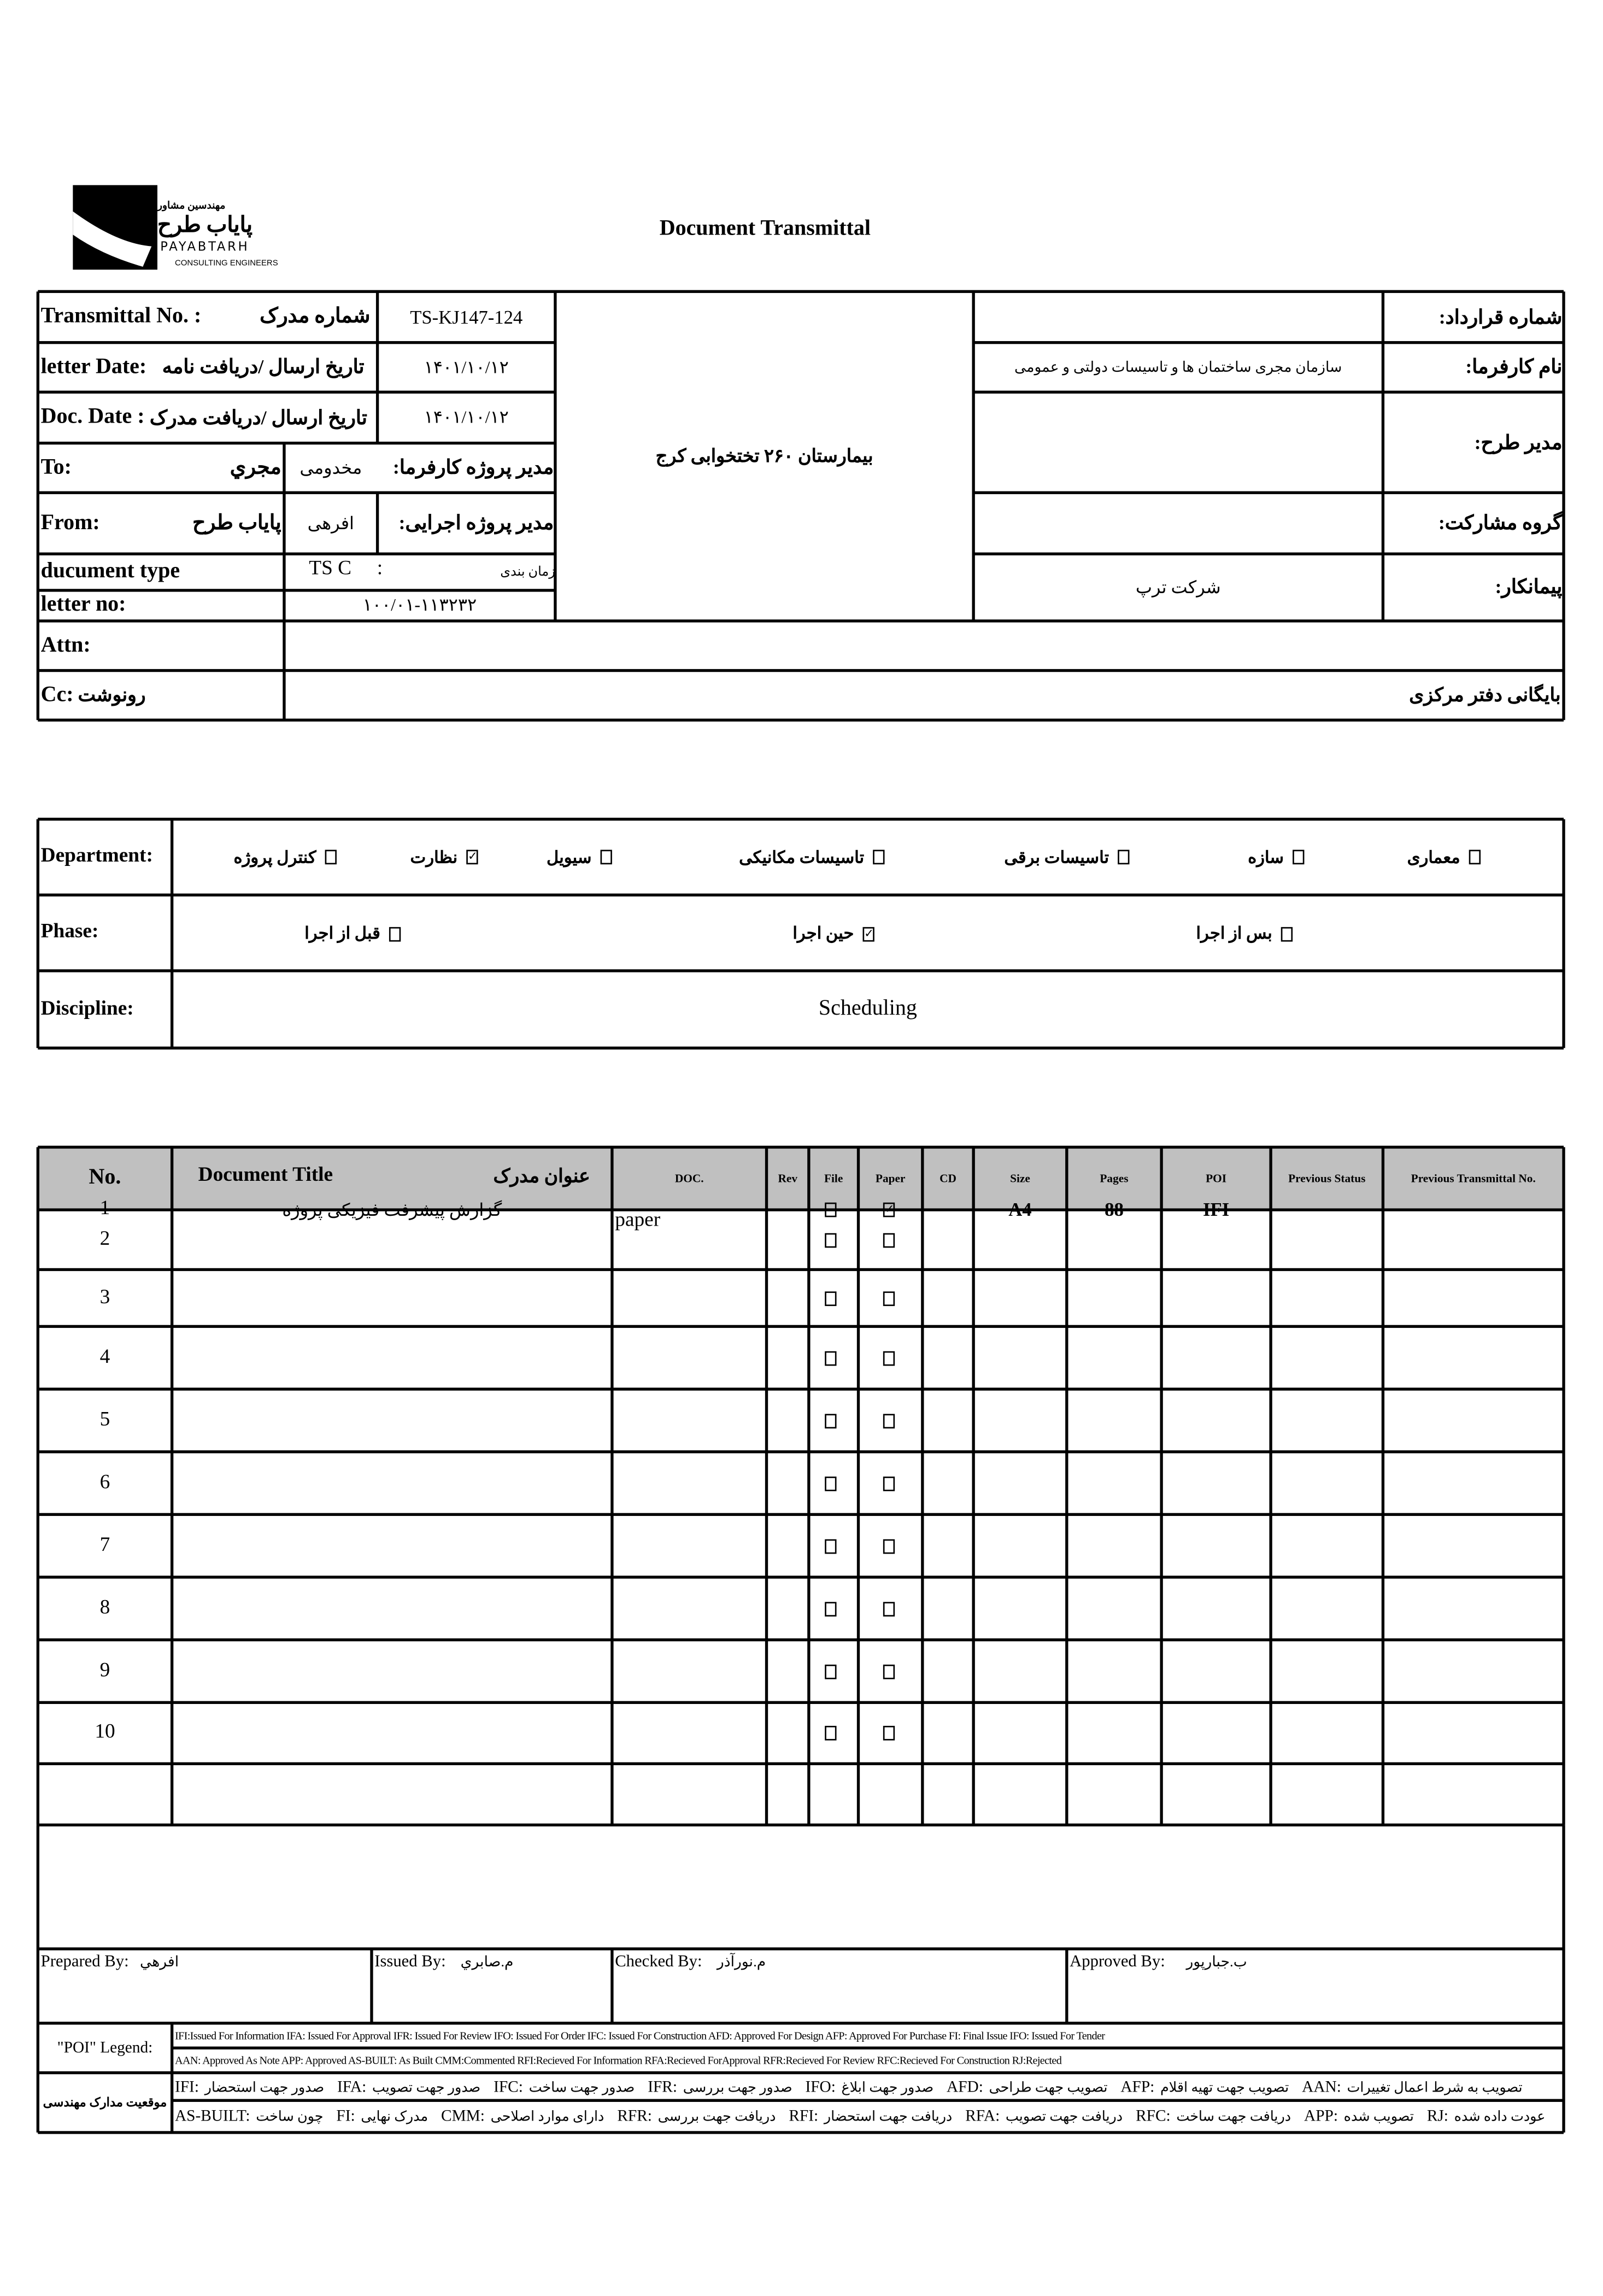 This screenshot has height=2296, width=1603. Describe the element at coordinates (1216, 1962) in the screenshot. I see `approved-by-signature: ب.جبارپور` at that location.